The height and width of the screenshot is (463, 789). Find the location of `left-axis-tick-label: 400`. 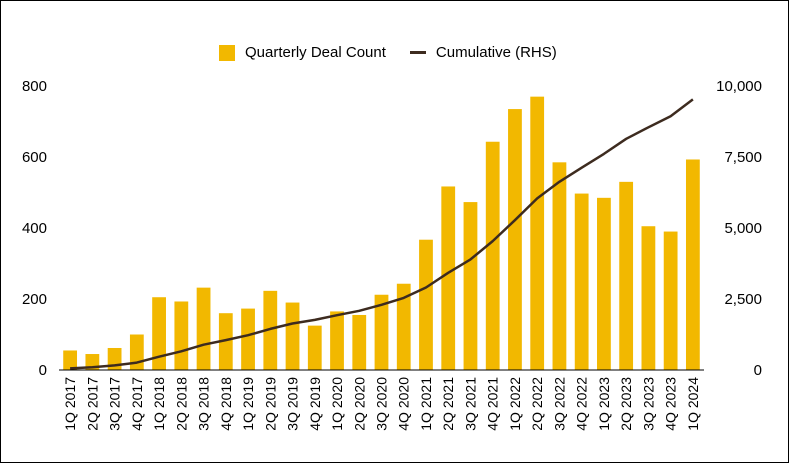

left-axis-tick-label: 400 is located at coordinates (34, 228).